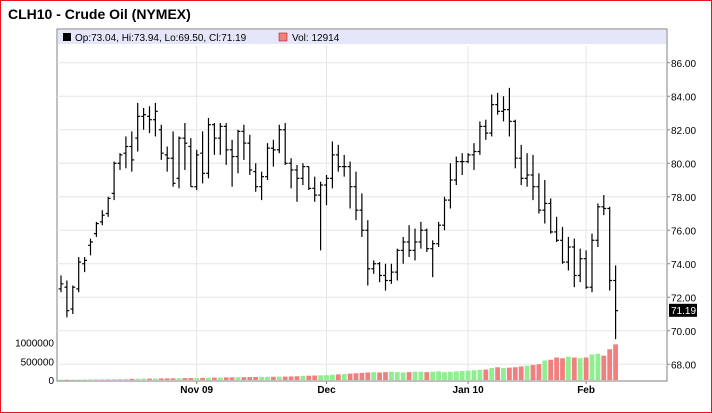 This screenshot has width=712, height=413. Describe the element at coordinates (99, 14) in the screenshot. I see `chart-title: CLH10 - Crude Oil (NYMEX)` at that location.